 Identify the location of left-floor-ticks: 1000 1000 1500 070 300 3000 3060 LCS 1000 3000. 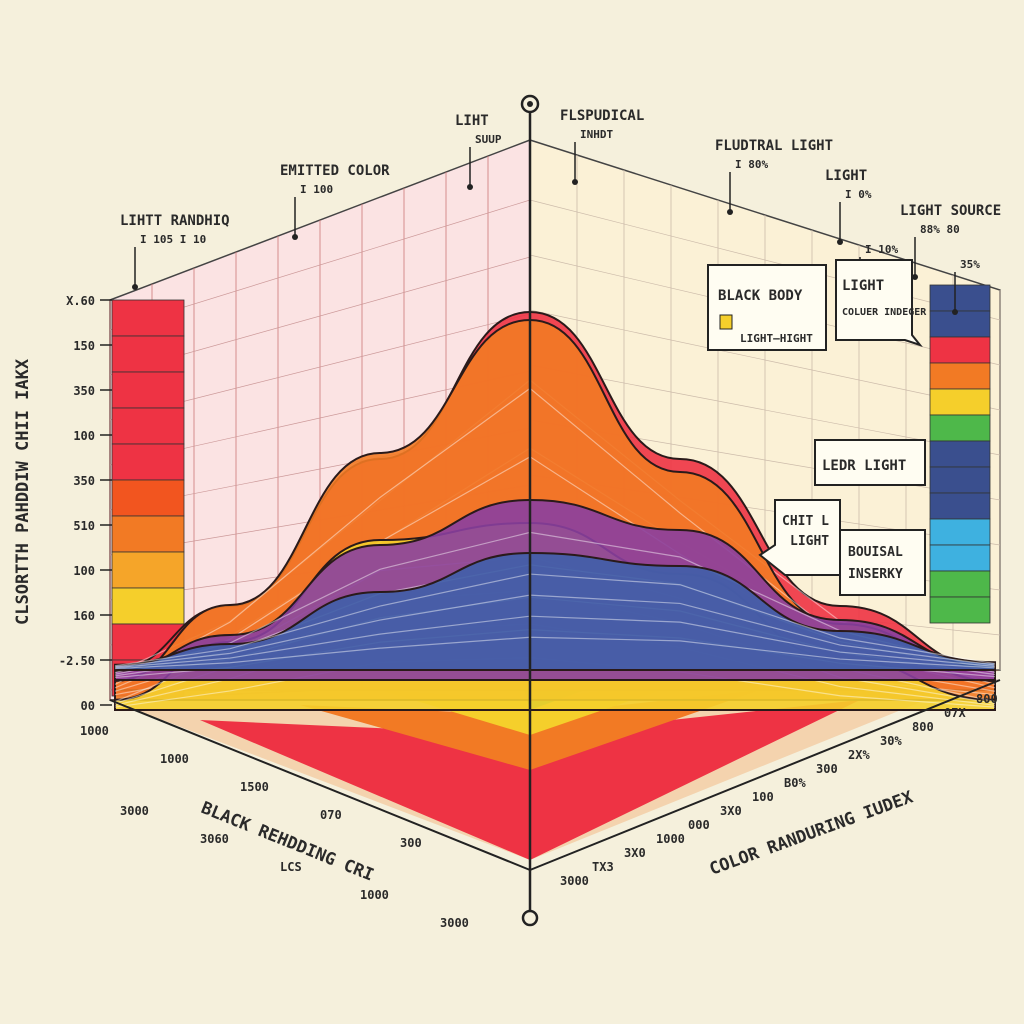
(274, 827).